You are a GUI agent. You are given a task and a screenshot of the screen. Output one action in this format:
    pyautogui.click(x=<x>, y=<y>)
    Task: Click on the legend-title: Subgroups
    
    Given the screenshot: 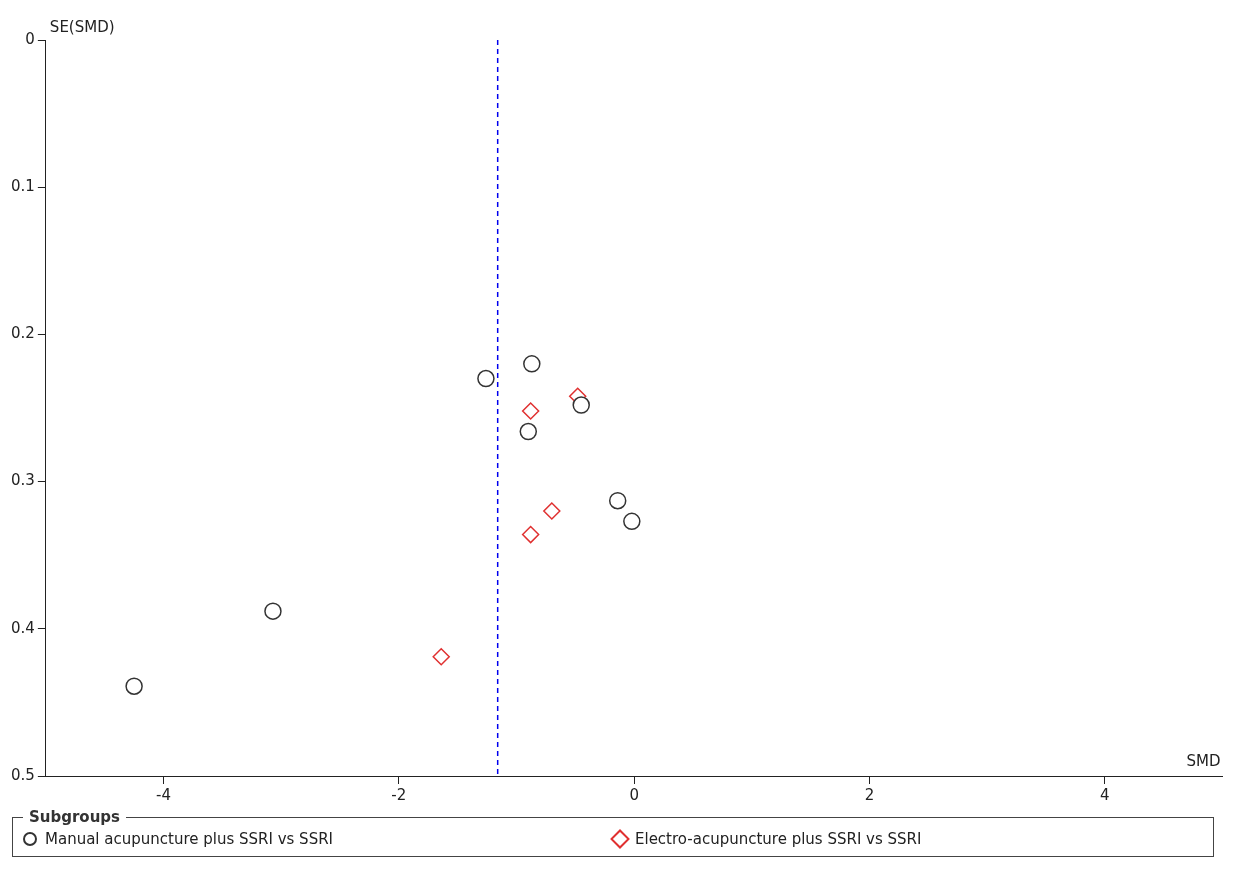 What is the action you would take?
    pyautogui.click(x=74, y=817)
    